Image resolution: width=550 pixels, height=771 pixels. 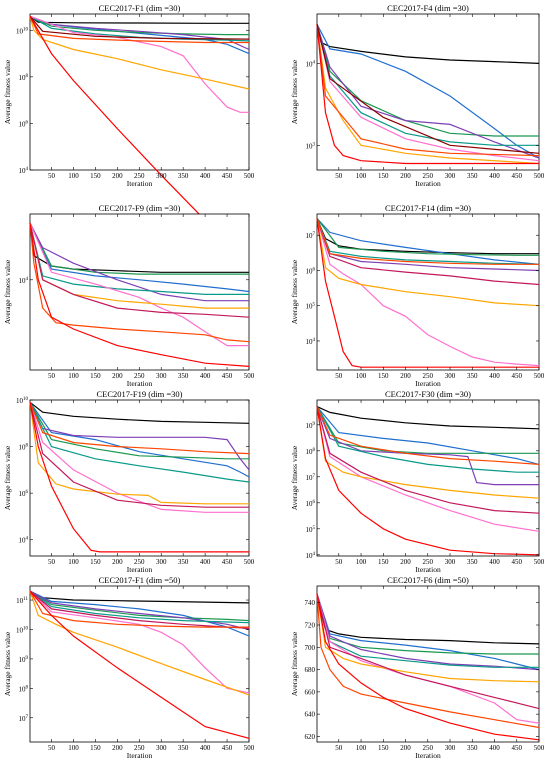 I want to click on y-tick-label: 10¹⁰, so click(x=22, y=31).